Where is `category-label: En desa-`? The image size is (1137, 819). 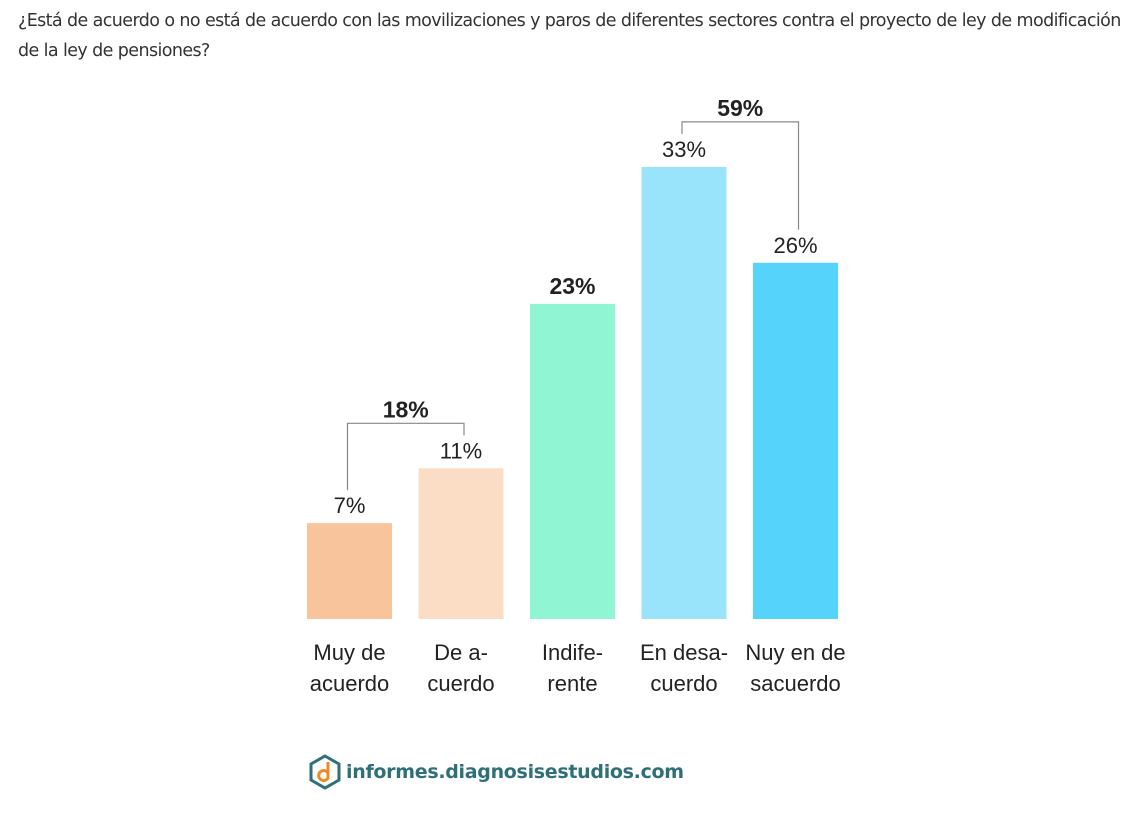 category-label: En desa- is located at coordinates (684, 652).